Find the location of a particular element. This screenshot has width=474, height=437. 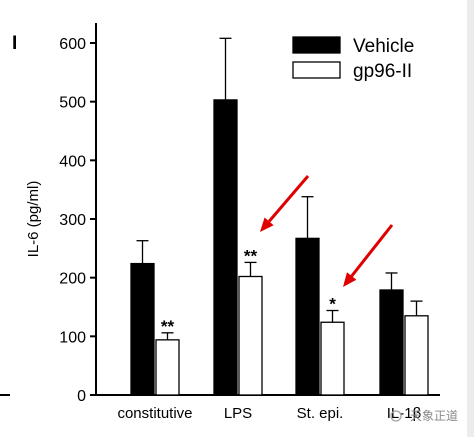

y-tick-label: 0 is located at coordinates (81, 396).